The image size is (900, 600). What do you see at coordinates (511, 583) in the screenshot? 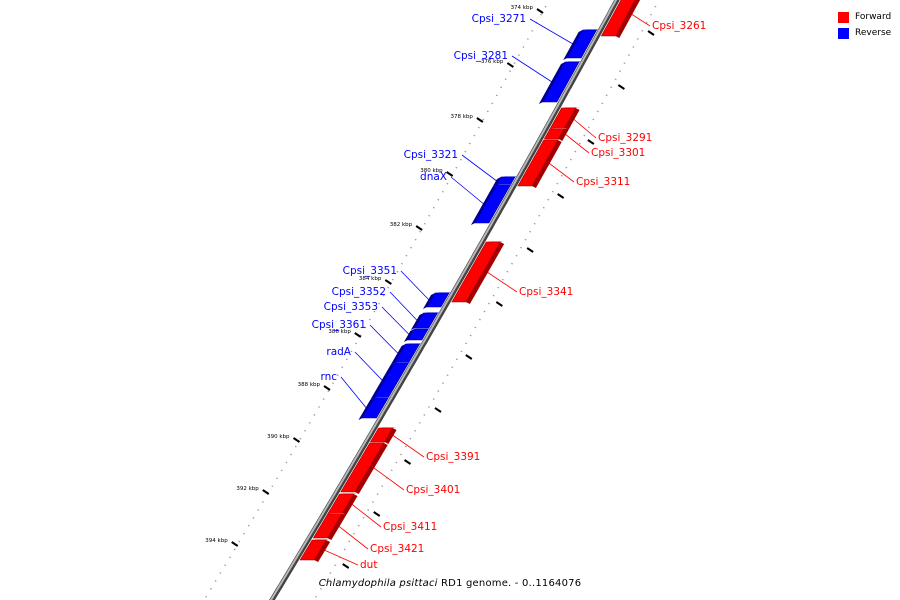
I see `caption-suffix: RD1 genome. - 0..1164076` at bounding box center [511, 583].